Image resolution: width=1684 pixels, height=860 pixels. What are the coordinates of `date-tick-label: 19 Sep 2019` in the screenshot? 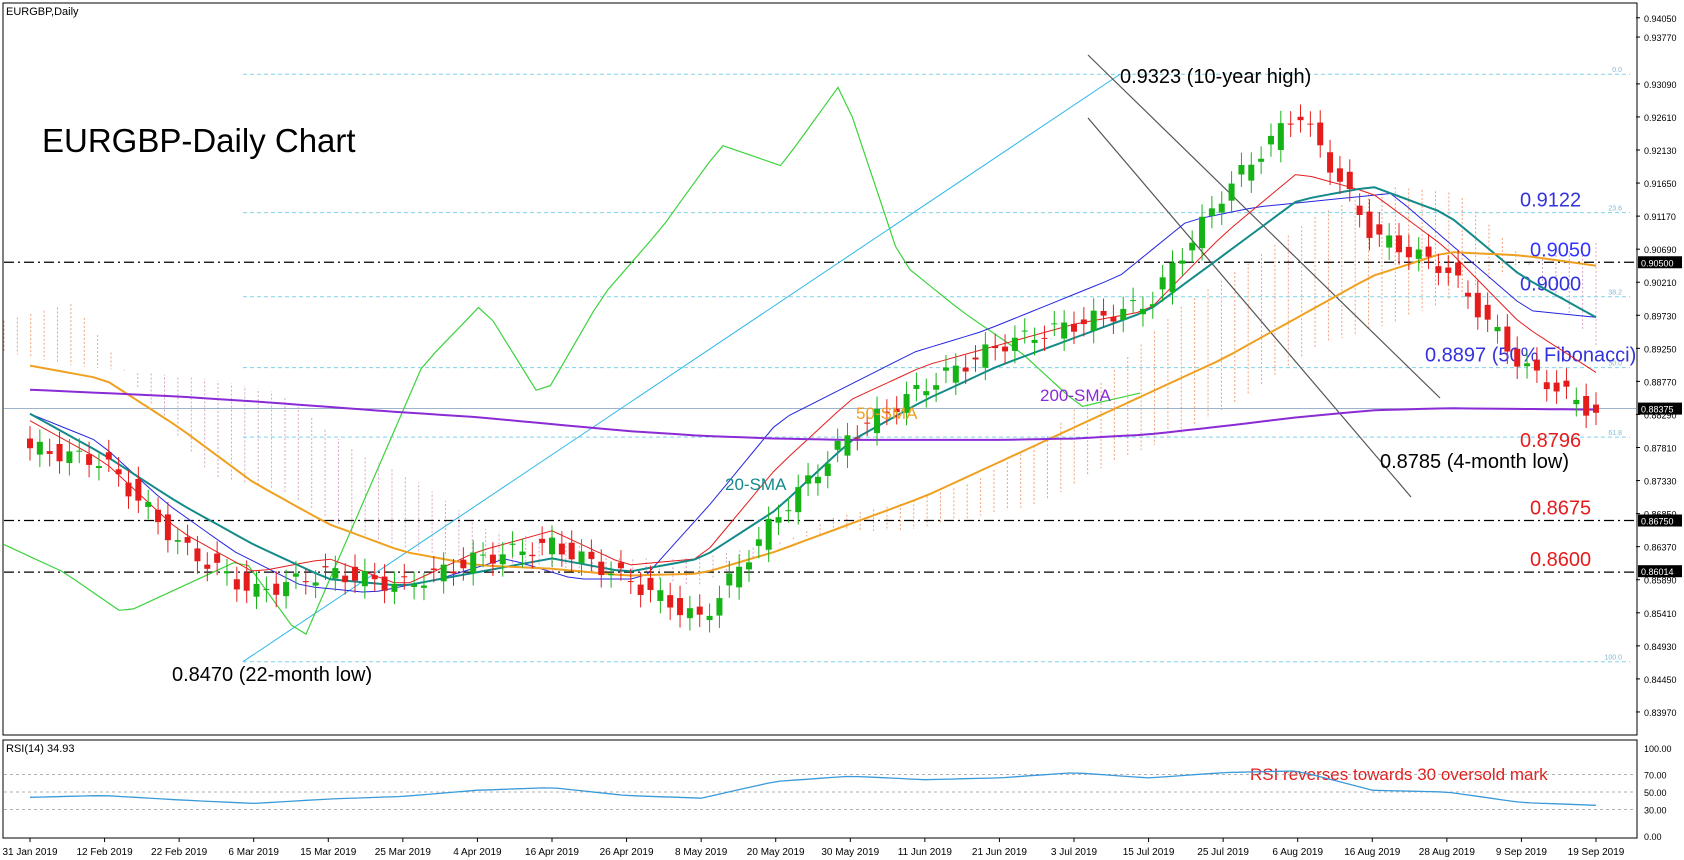 It's located at (1596, 852).